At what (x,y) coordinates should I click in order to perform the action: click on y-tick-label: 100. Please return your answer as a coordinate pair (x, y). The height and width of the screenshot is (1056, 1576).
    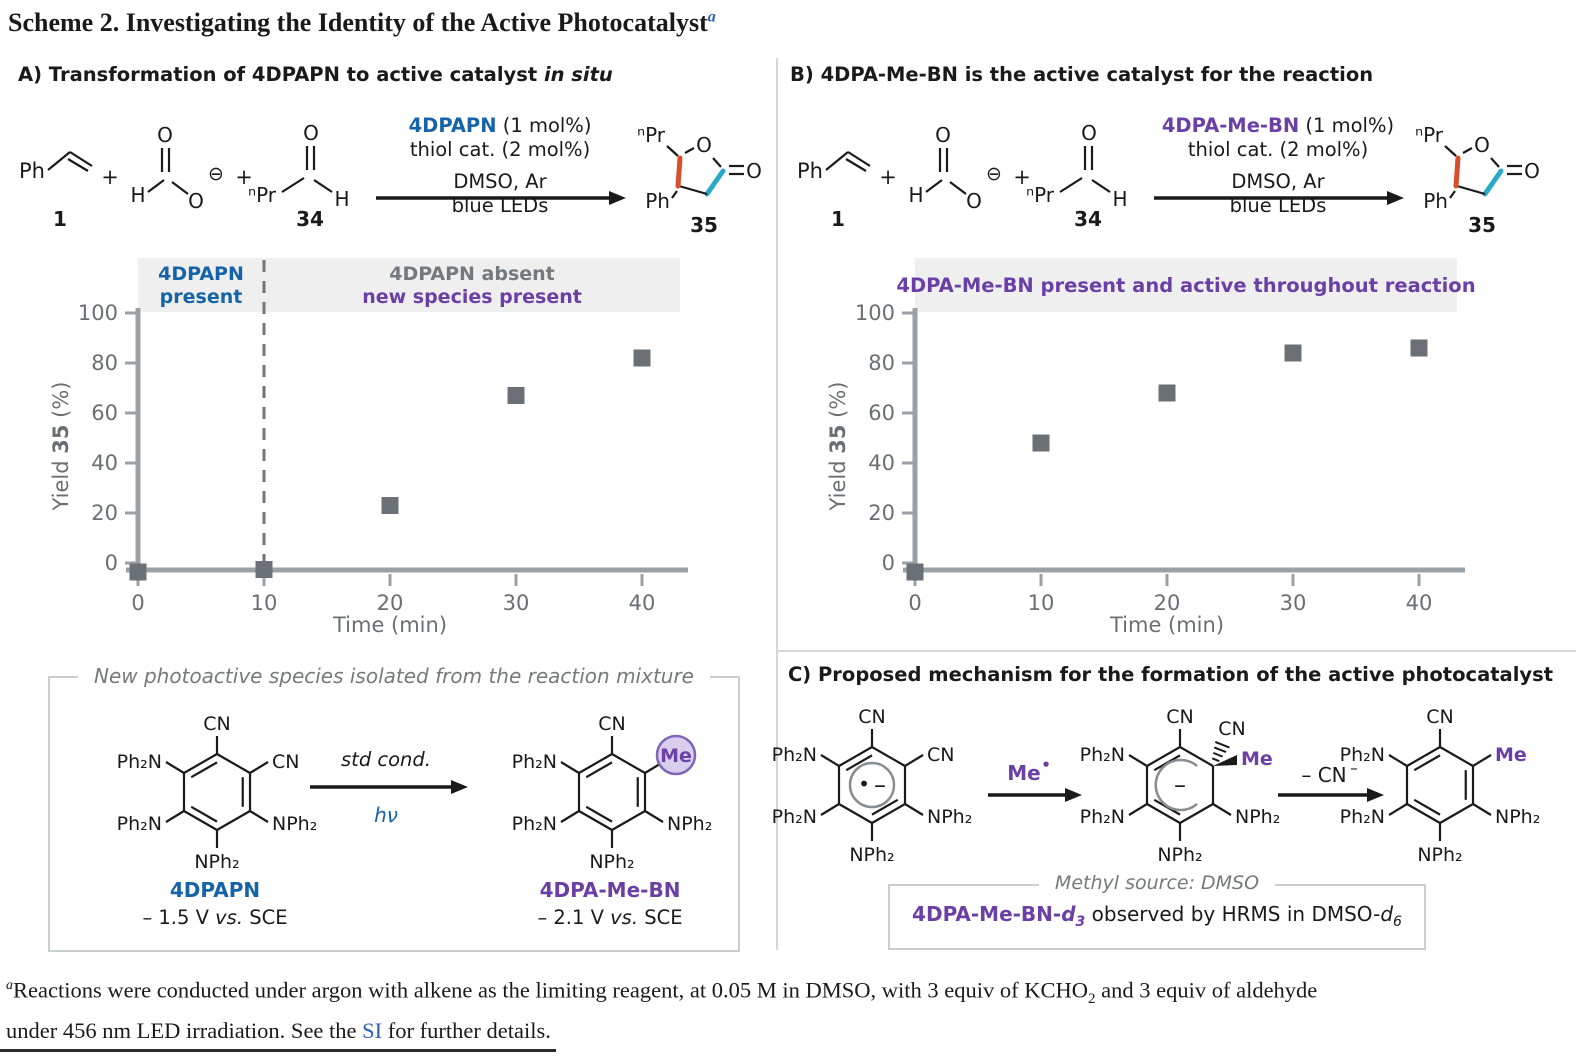
    Looking at the image, I should click on (98, 313).